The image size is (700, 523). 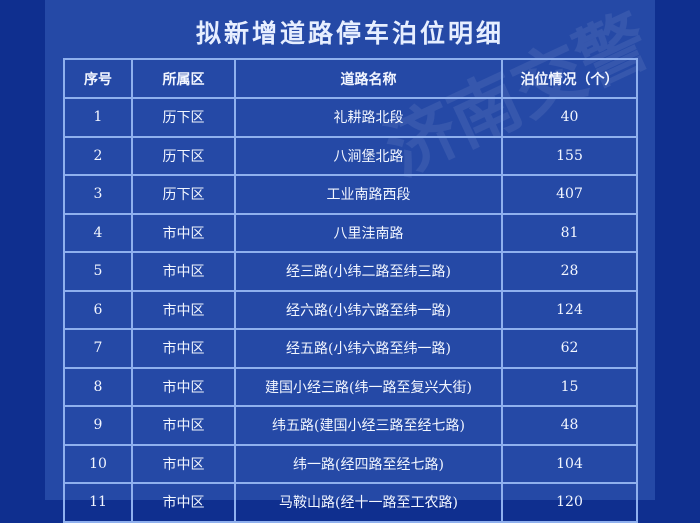 What do you see at coordinates (368, 425) in the screenshot?
I see `cell-road: 纬五路(建国小经三路至经七路)` at bounding box center [368, 425].